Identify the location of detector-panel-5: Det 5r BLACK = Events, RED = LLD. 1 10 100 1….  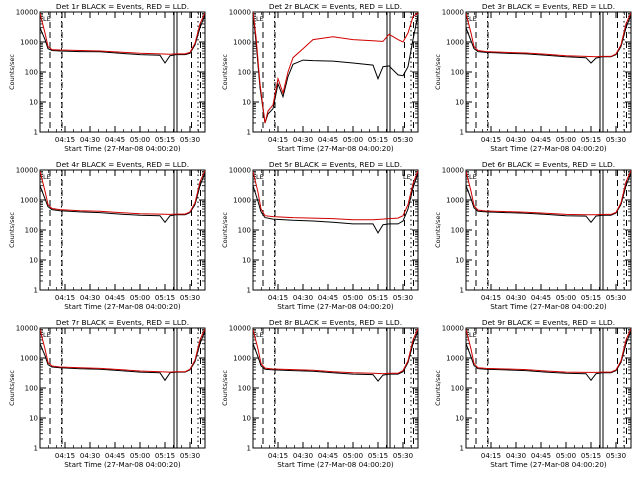
(320, 235).